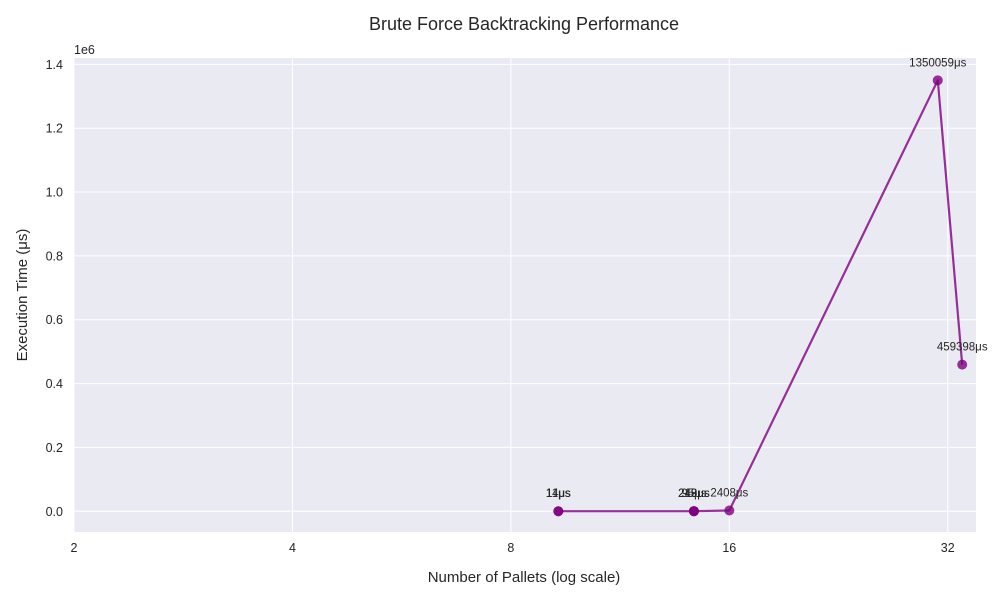 This screenshot has height=600, width=1000. What do you see at coordinates (54, 320) in the screenshot?
I see `y-tick-label: 0.6` at bounding box center [54, 320].